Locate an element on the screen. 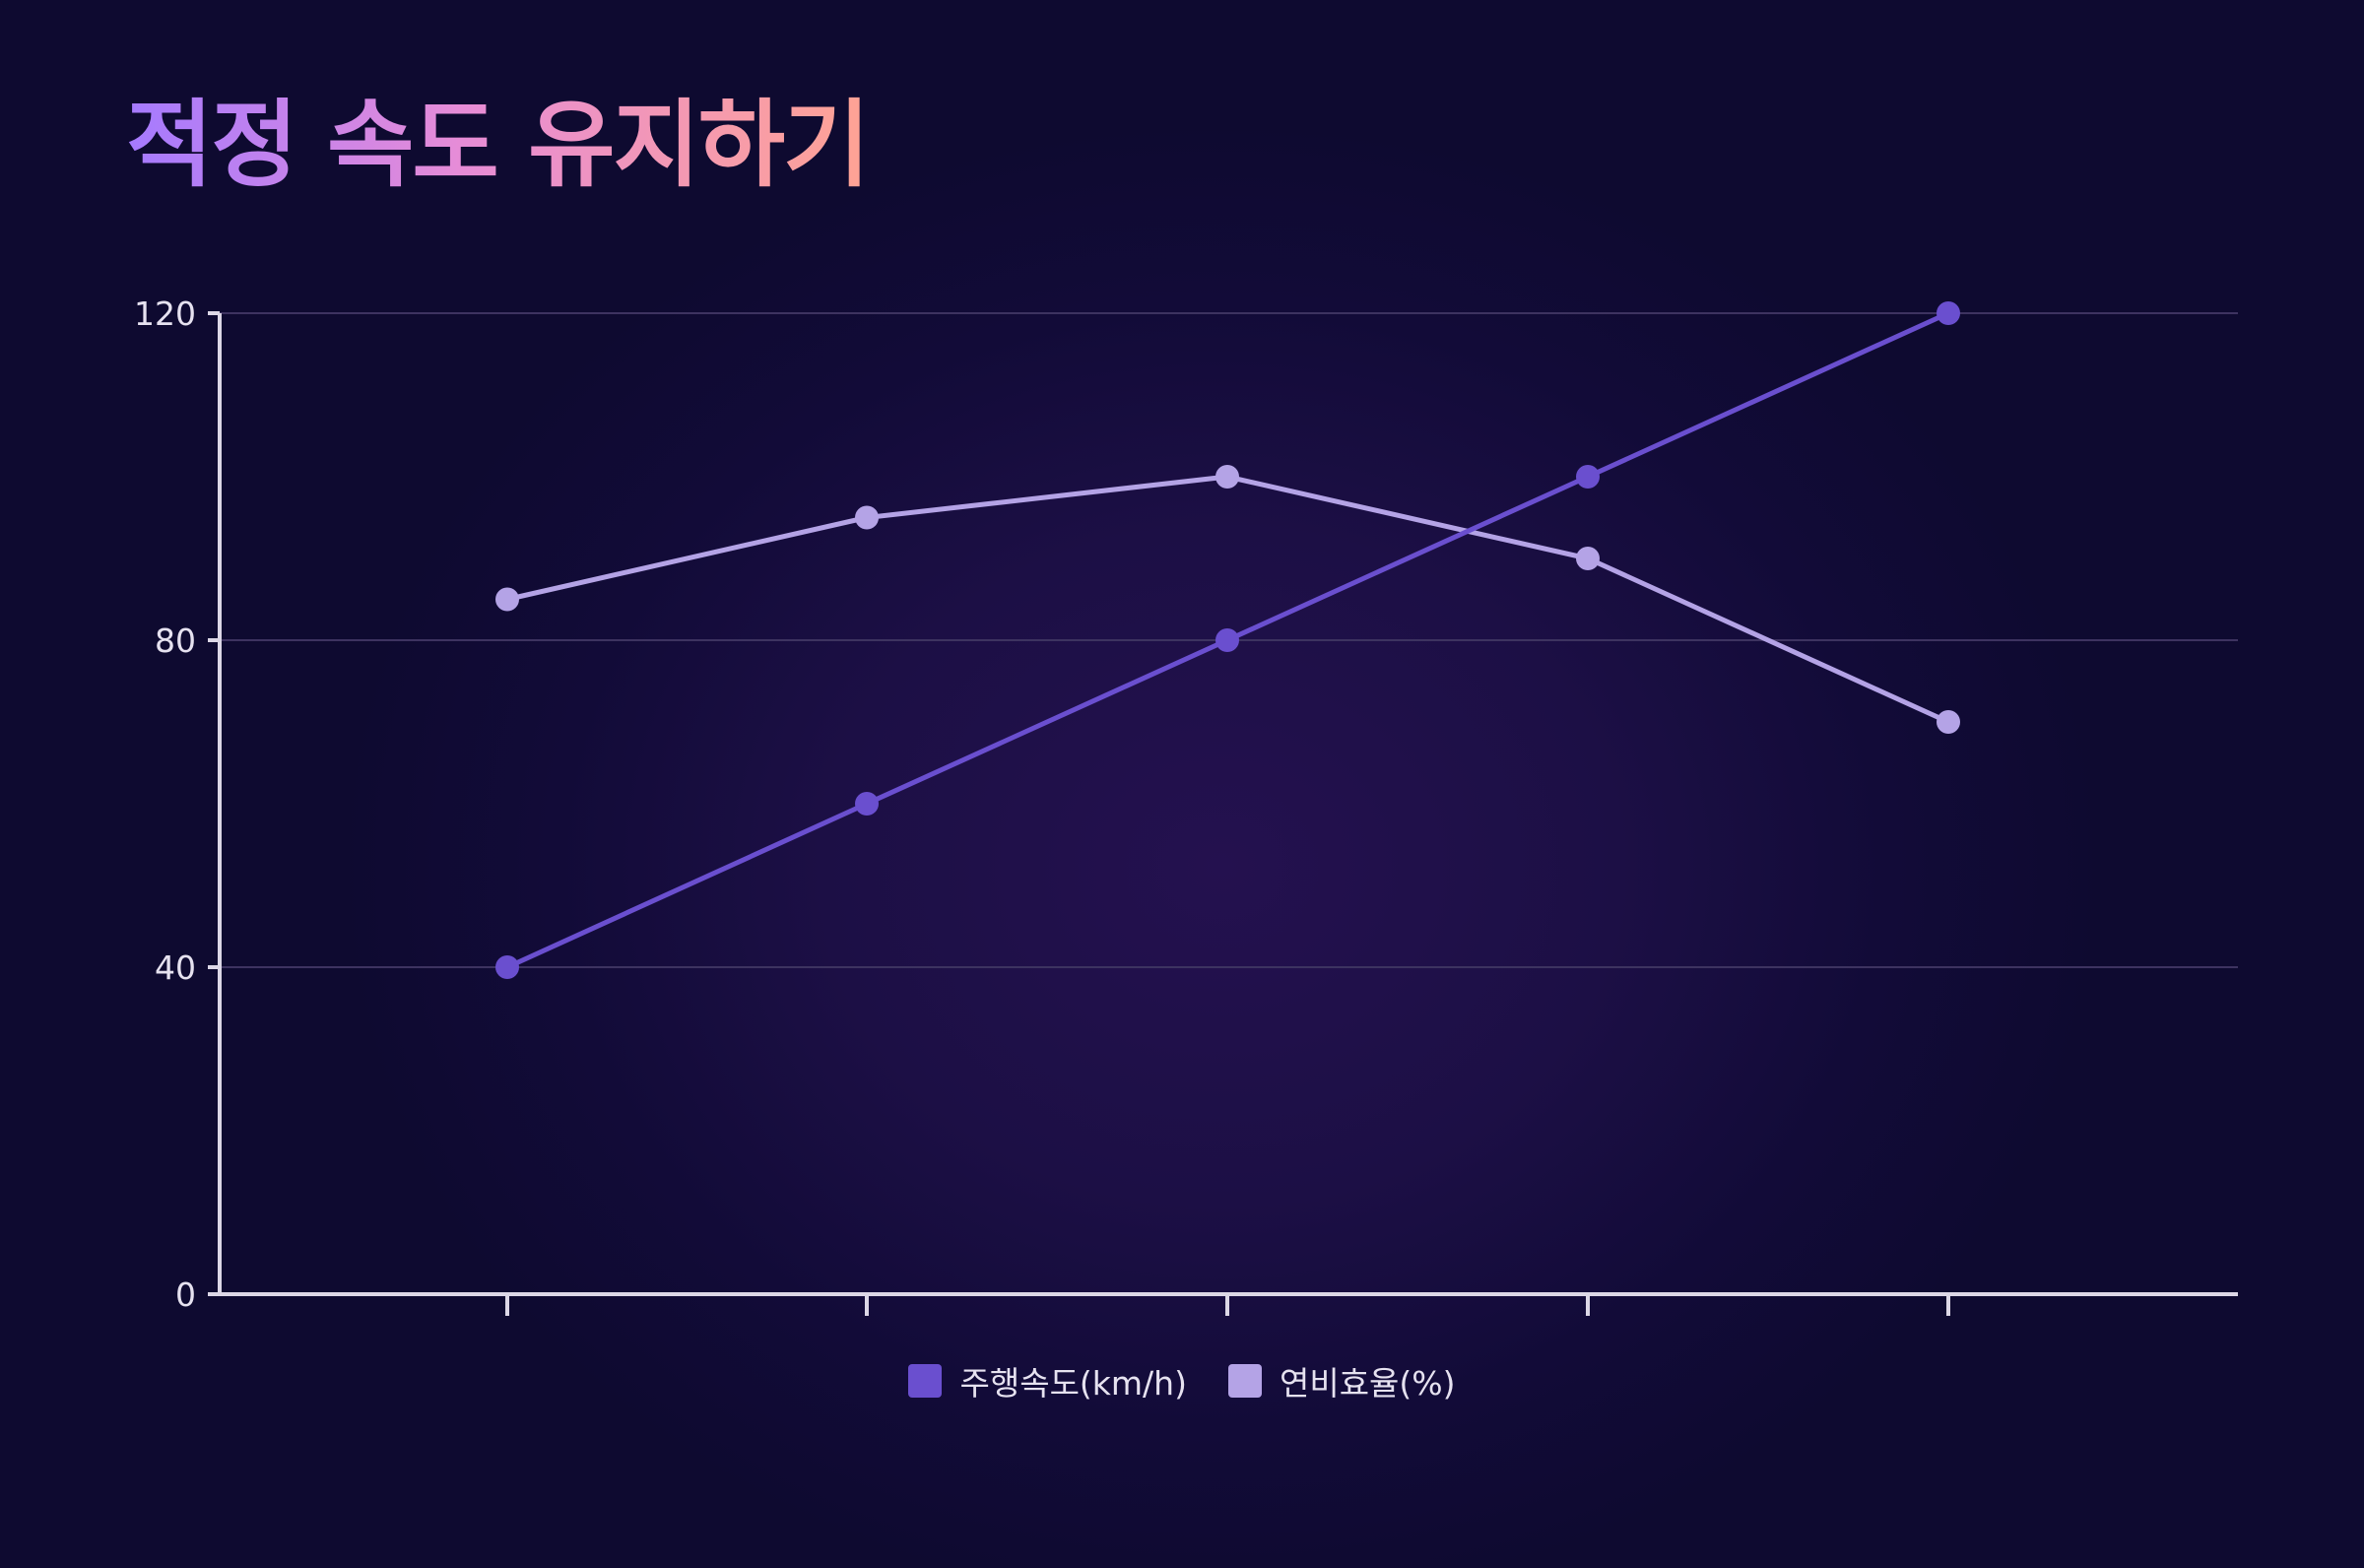  y-tick-label-120: 120 is located at coordinates (165, 314).